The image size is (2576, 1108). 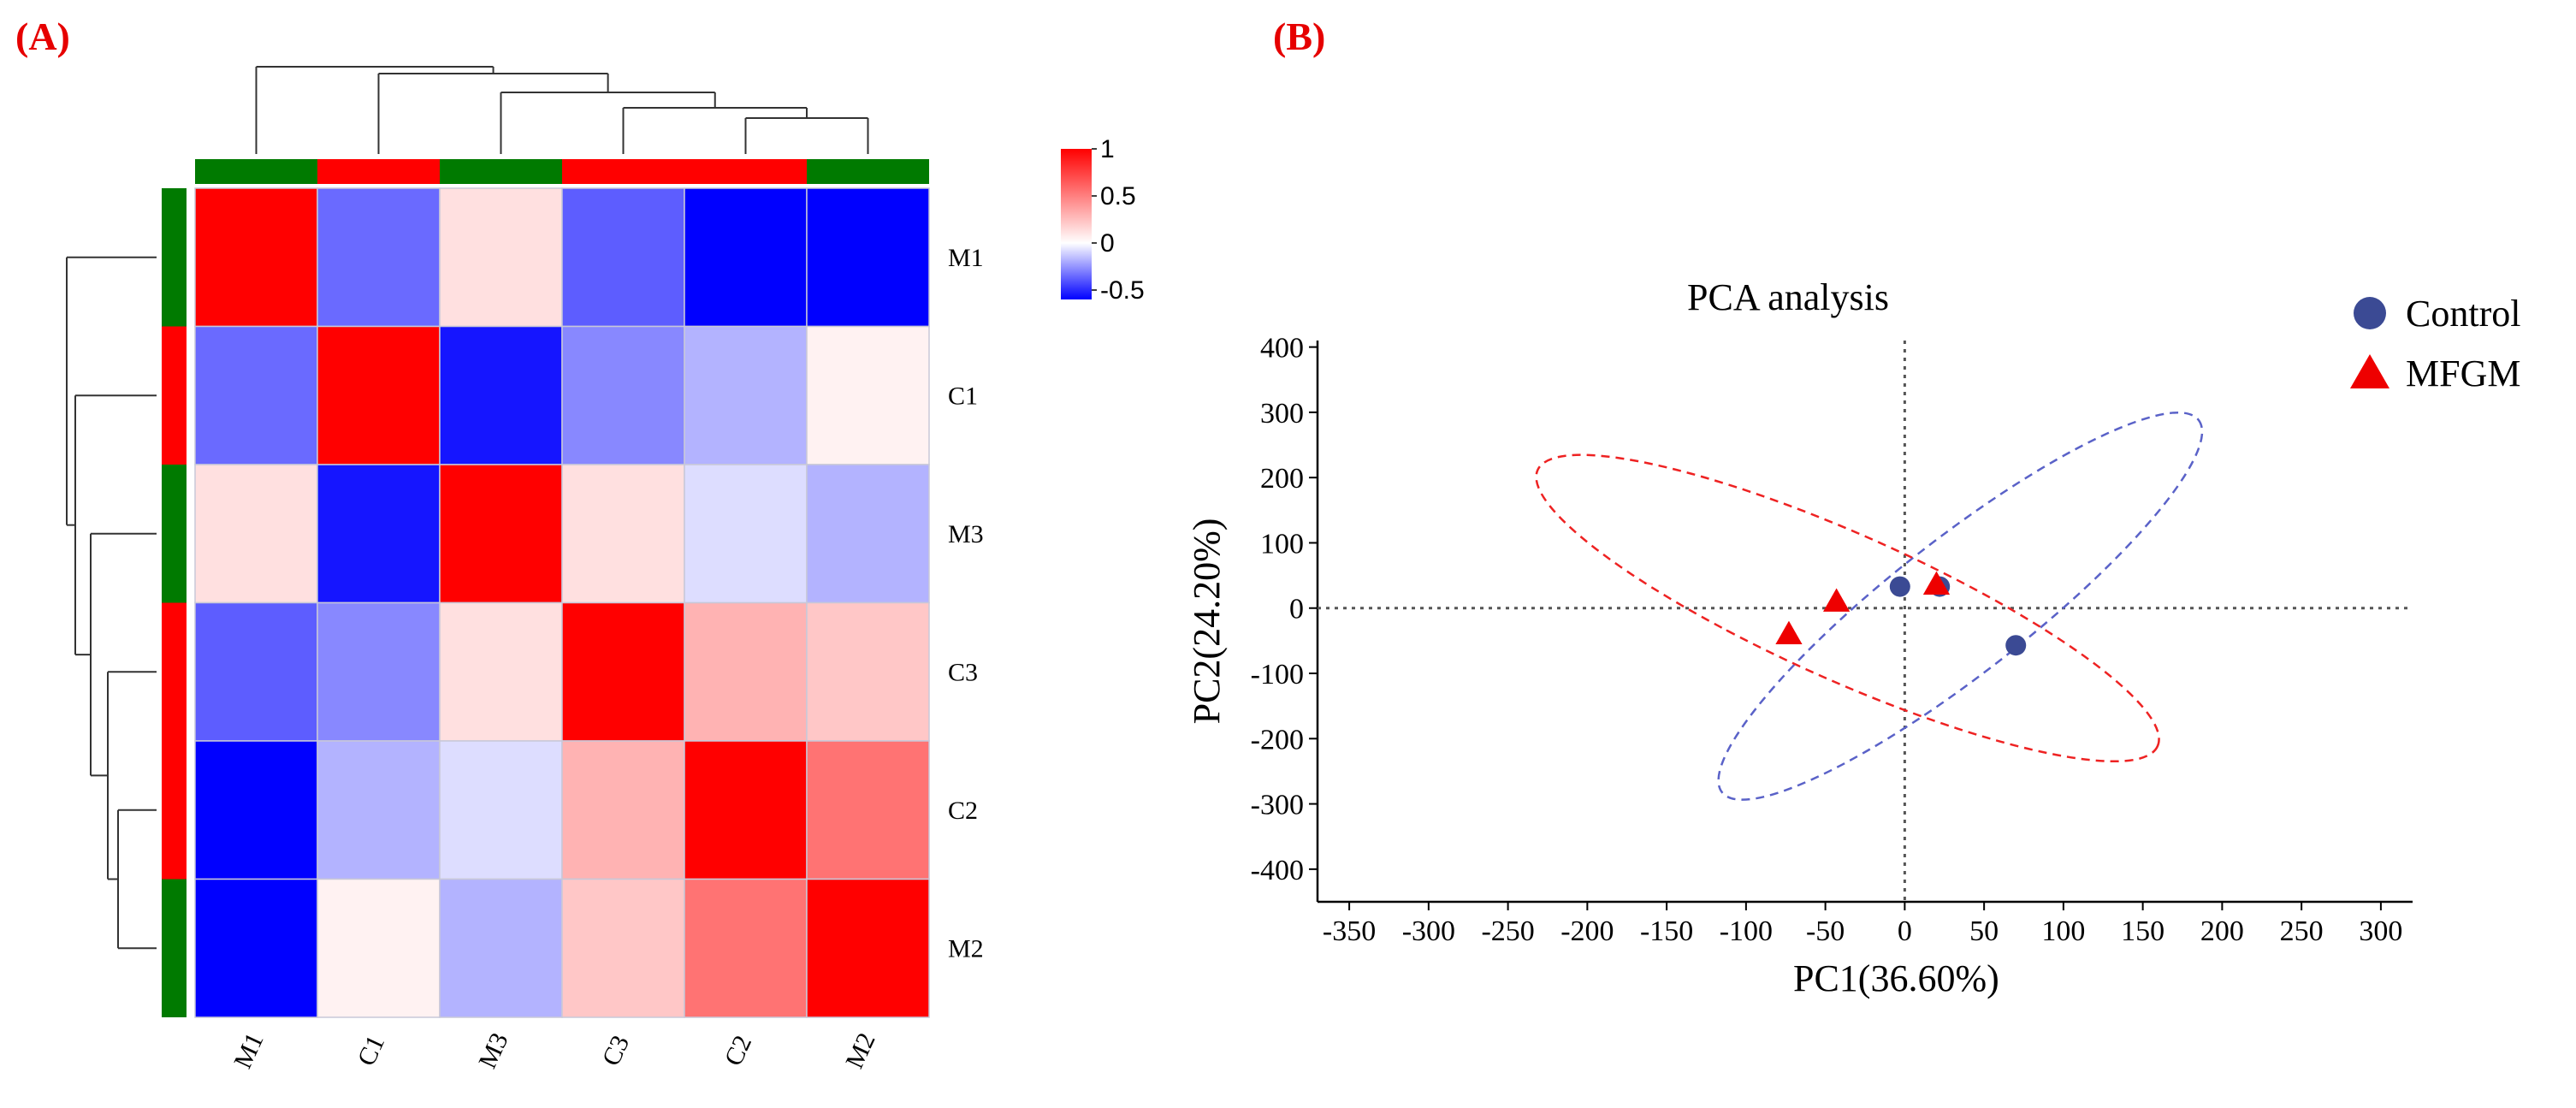 I want to click on heatmap-cell-M3-C3, so click(x=623, y=534).